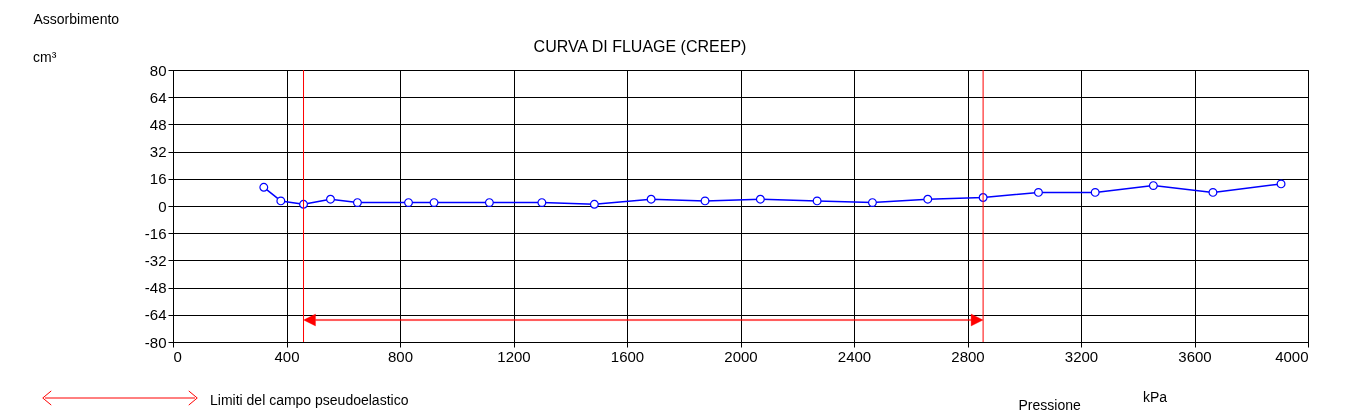 This screenshot has width=1358, height=412. What do you see at coordinates (76, 18) in the screenshot?
I see `y-axis-title: Assorbimento` at bounding box center [76, 18].